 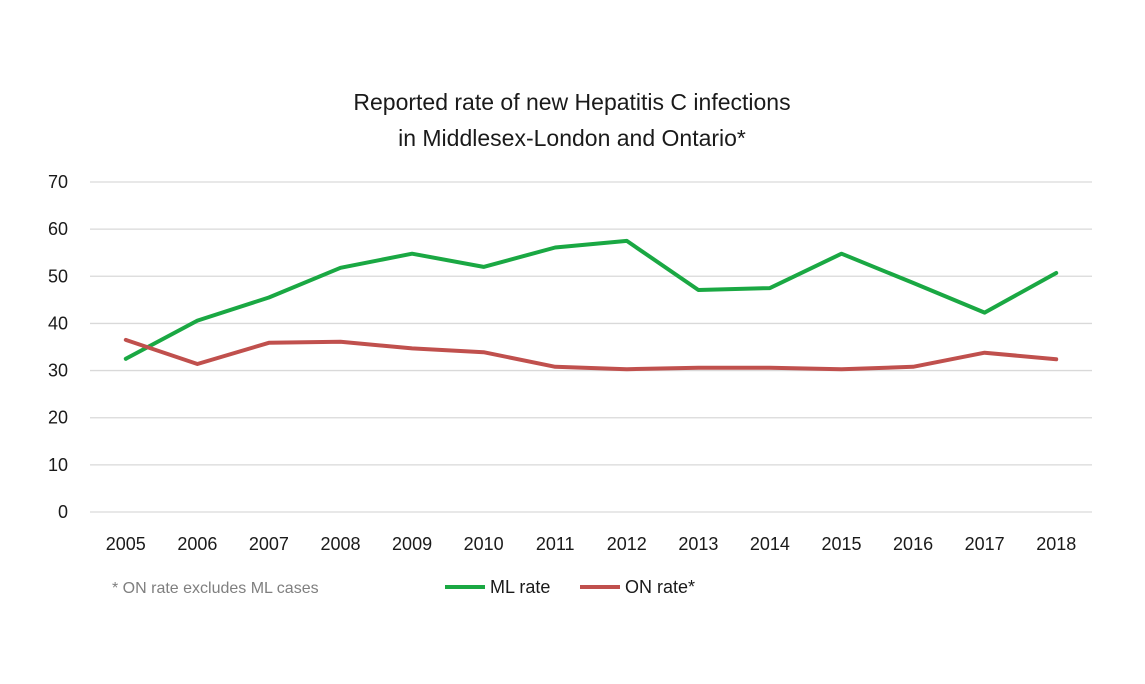 What do you see at coordinates (215, 588) in the screenshot?
I see `footnote: * ON rate excludes ML cases` at bounding box center [215, 588].